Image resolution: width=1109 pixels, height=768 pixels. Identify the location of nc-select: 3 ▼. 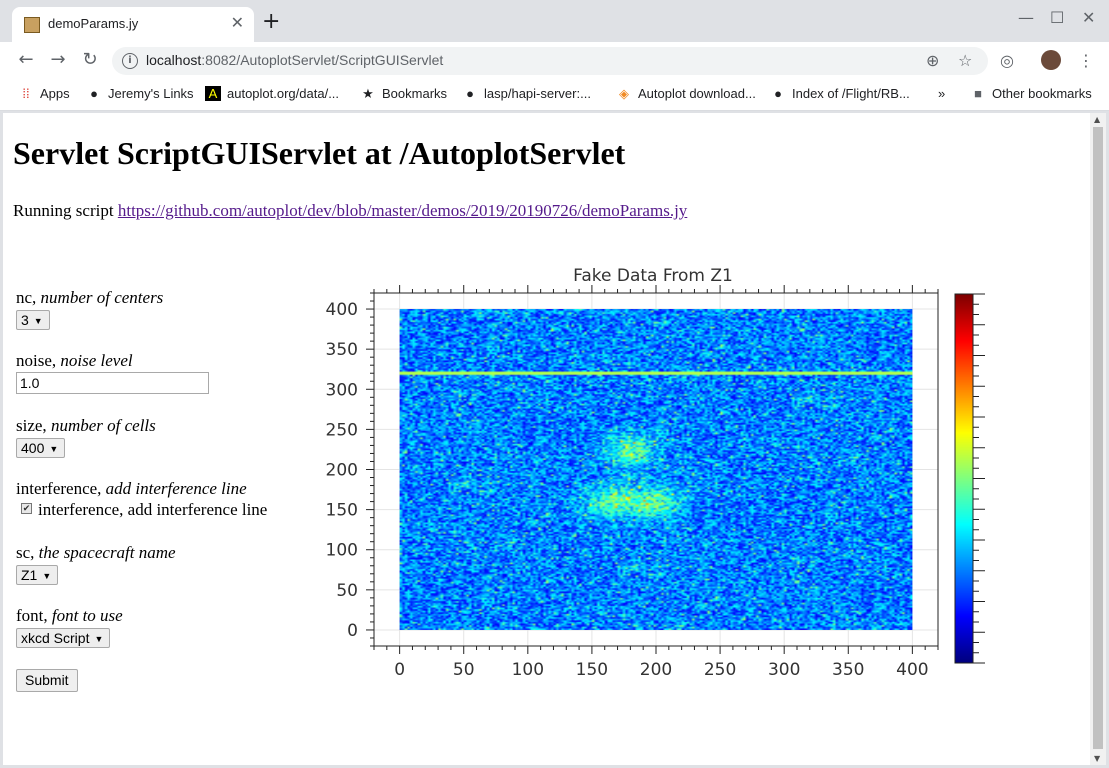
(33, 320).